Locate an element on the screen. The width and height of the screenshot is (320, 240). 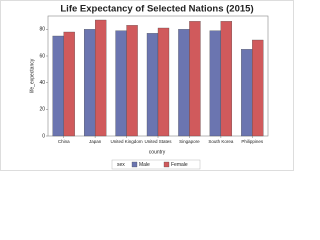
x-tick-label: United Kingdom is located at coordinates (127, 141).